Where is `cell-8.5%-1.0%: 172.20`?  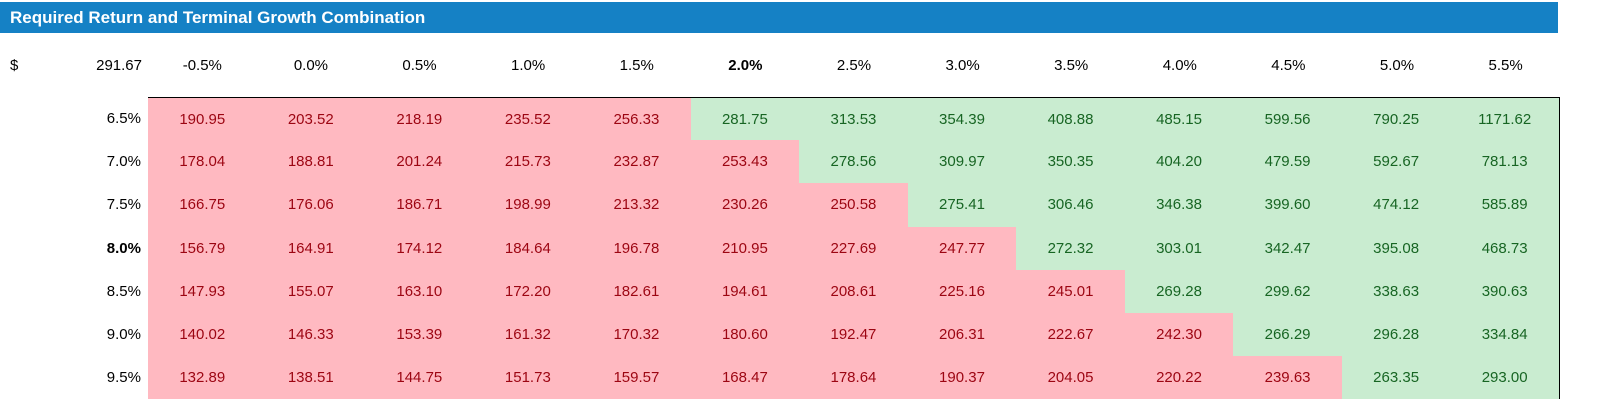 cell-8.5%-1.0%: 172.20 is located at coordinates (528, 291).